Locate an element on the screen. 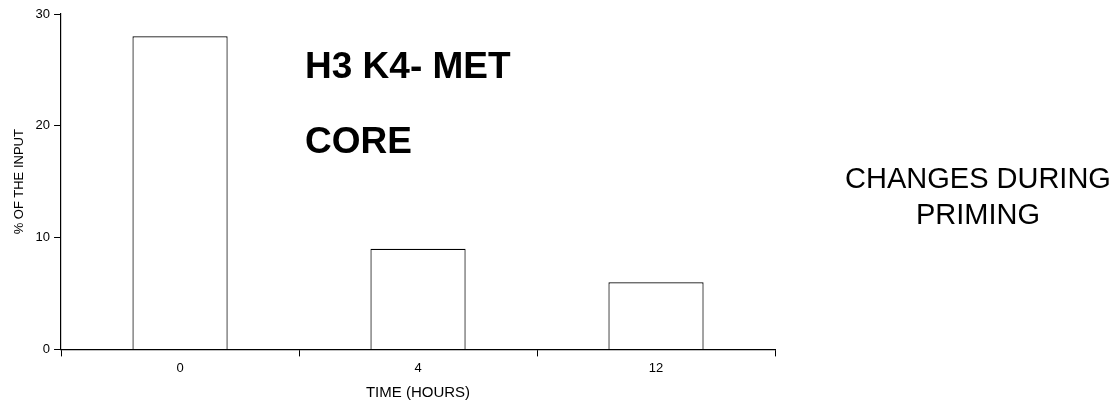  x-axis-title: TIME (HOURS) is located at coordinates (418, 392).